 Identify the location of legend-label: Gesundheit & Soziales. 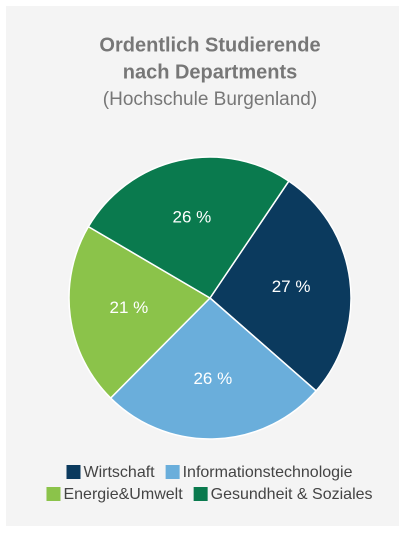
(292, 494).